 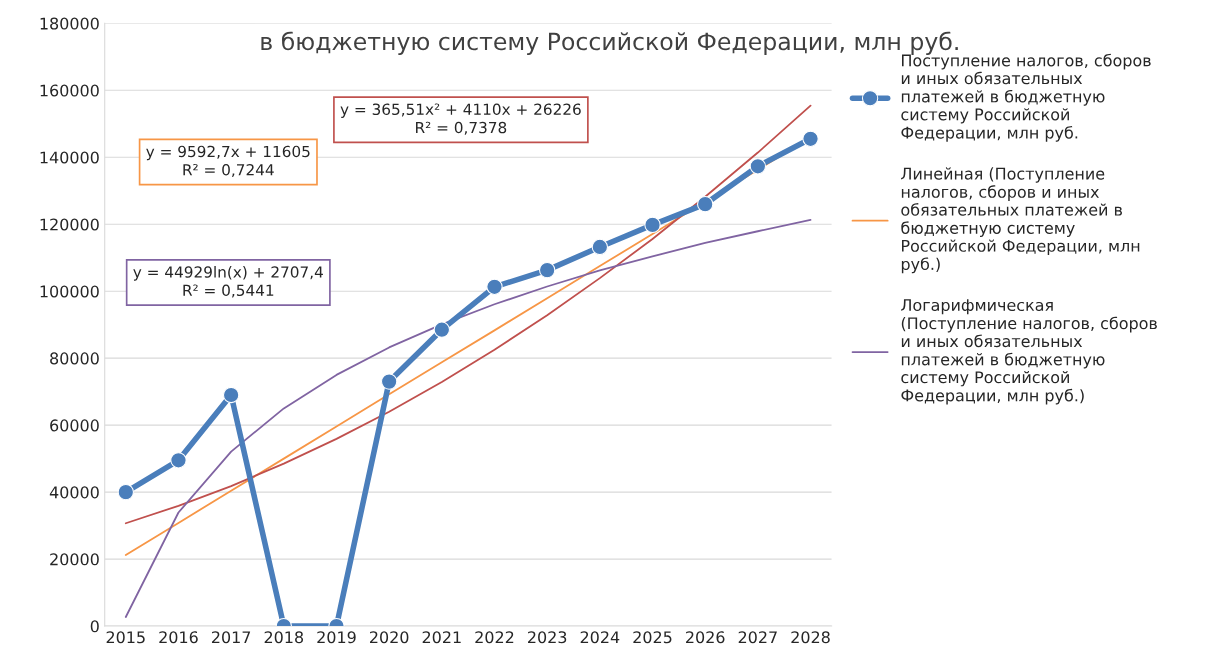 What do you see at coordinates (125, 637) in the screenshot?
I see `x-tick-label: 2015` at bounding box center [125, 637].